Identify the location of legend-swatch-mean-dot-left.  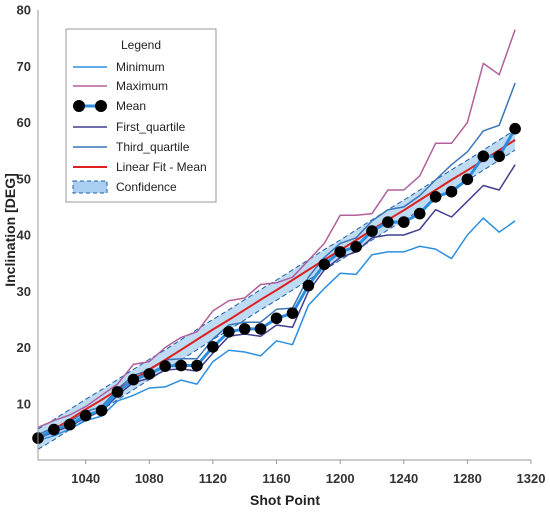
(79, 106).